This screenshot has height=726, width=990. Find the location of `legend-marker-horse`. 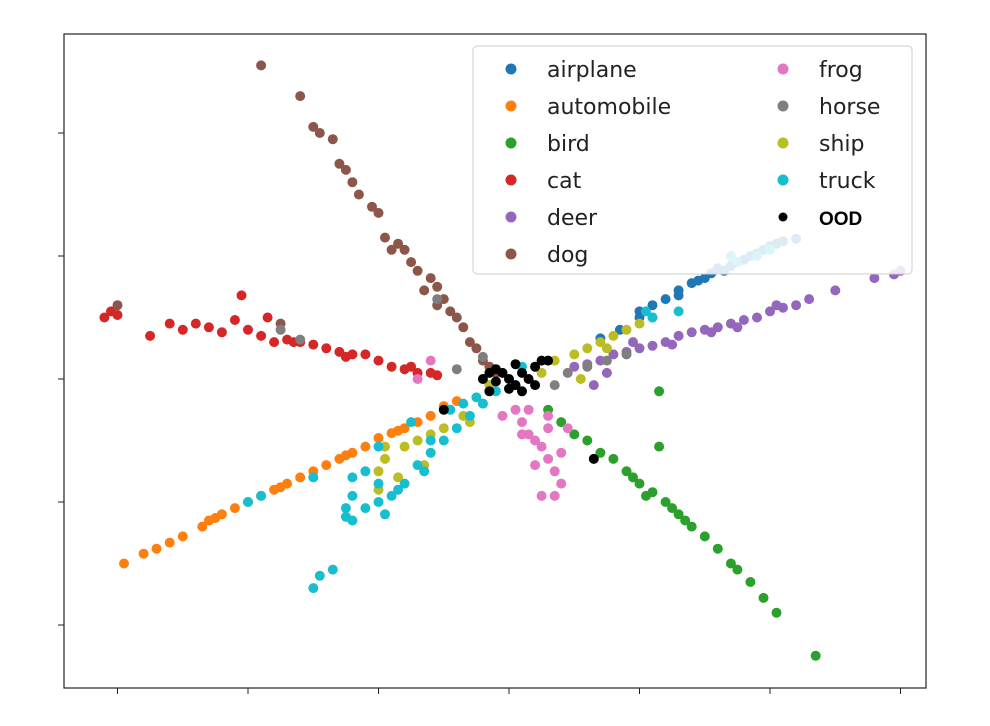

legend-marker-horse is located at coordinates (783, 106).